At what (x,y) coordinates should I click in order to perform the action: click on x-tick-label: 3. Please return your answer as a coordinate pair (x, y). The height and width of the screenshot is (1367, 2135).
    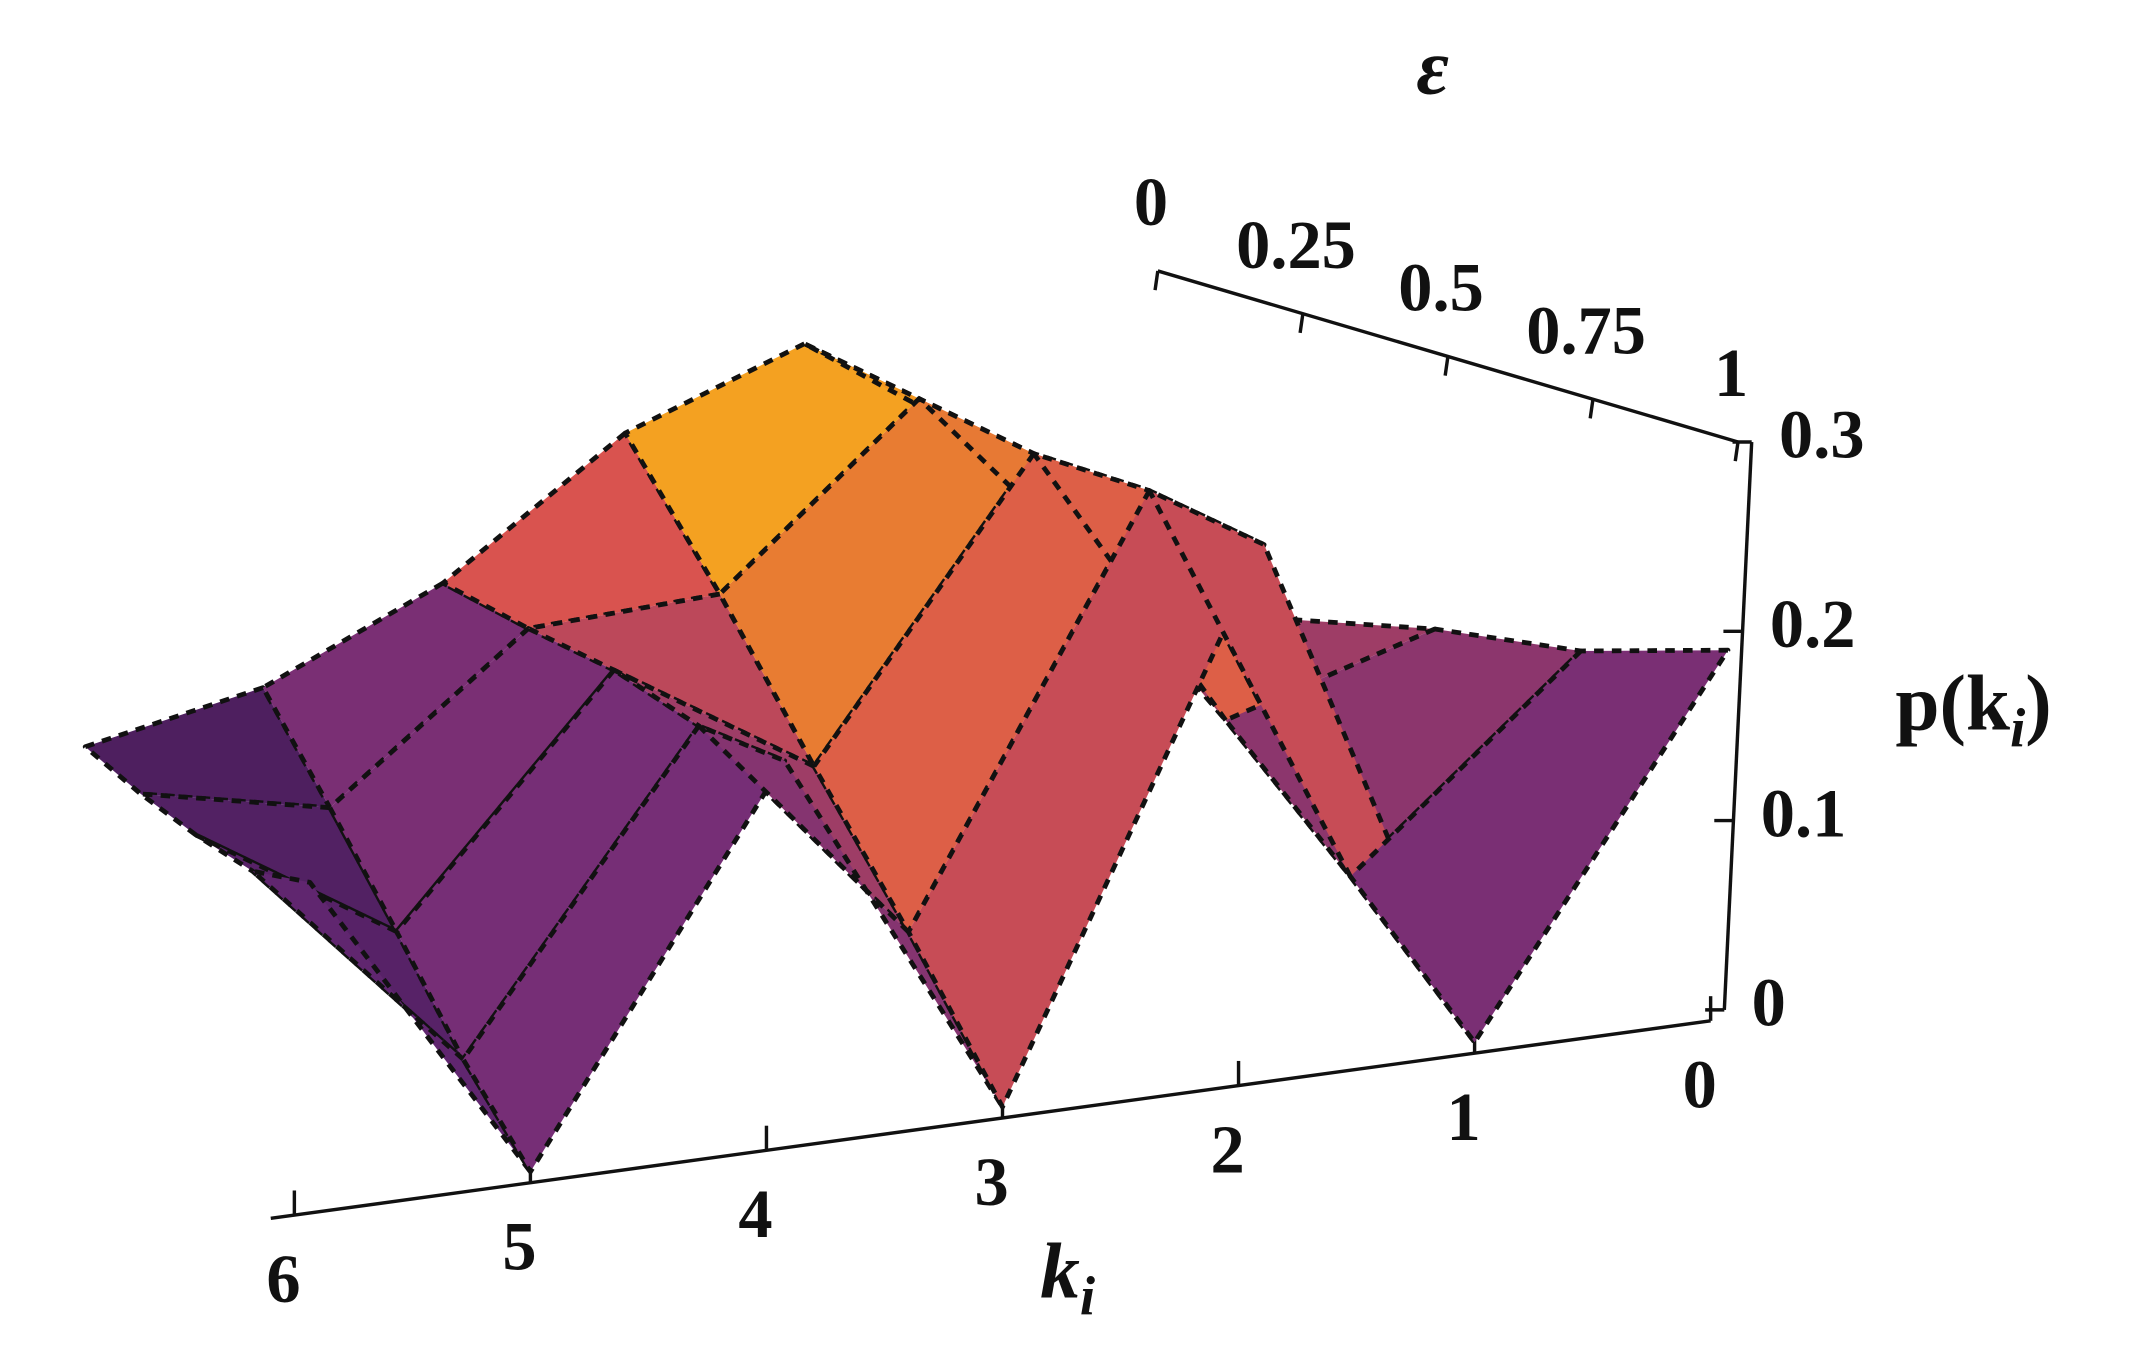
    Looking at the image, I should click on (991, 1182).